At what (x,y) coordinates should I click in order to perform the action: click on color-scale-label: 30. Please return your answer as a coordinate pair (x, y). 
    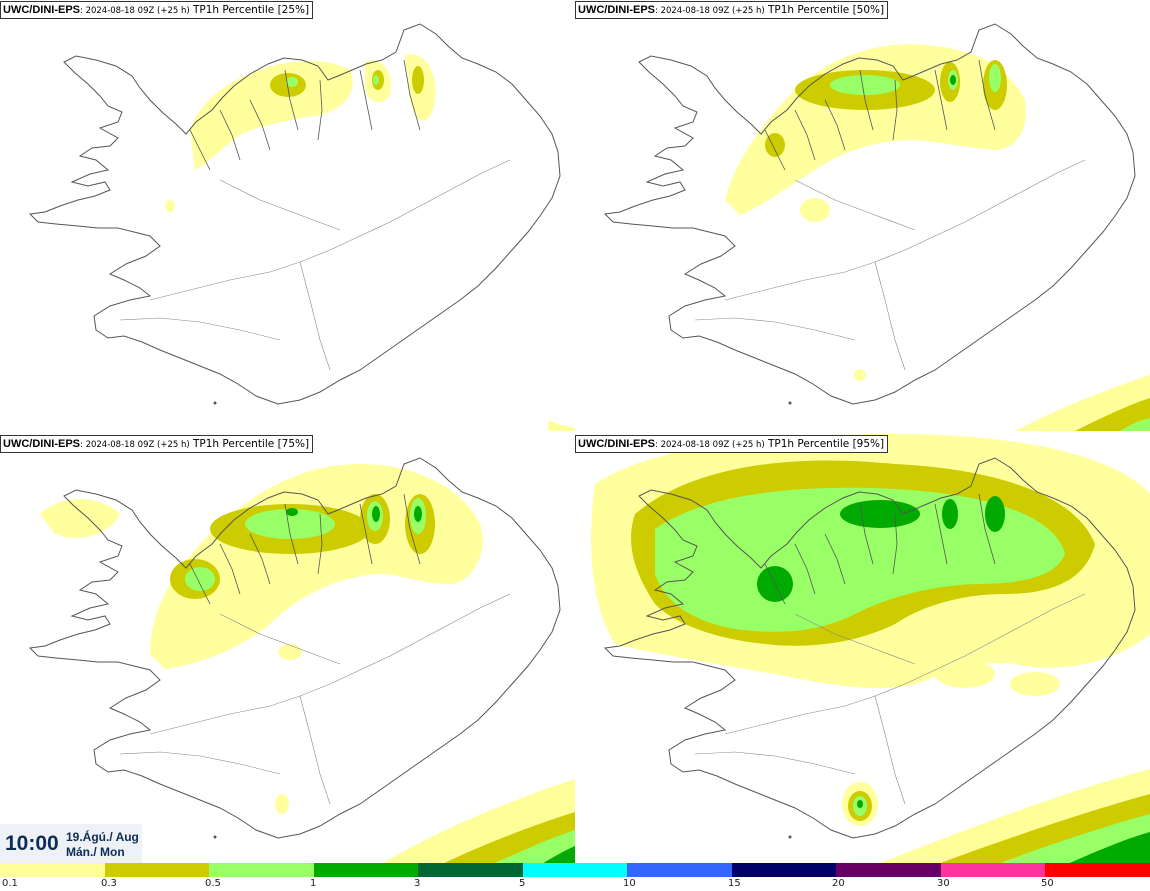
    Looking at the image, I should click on (943, 883).